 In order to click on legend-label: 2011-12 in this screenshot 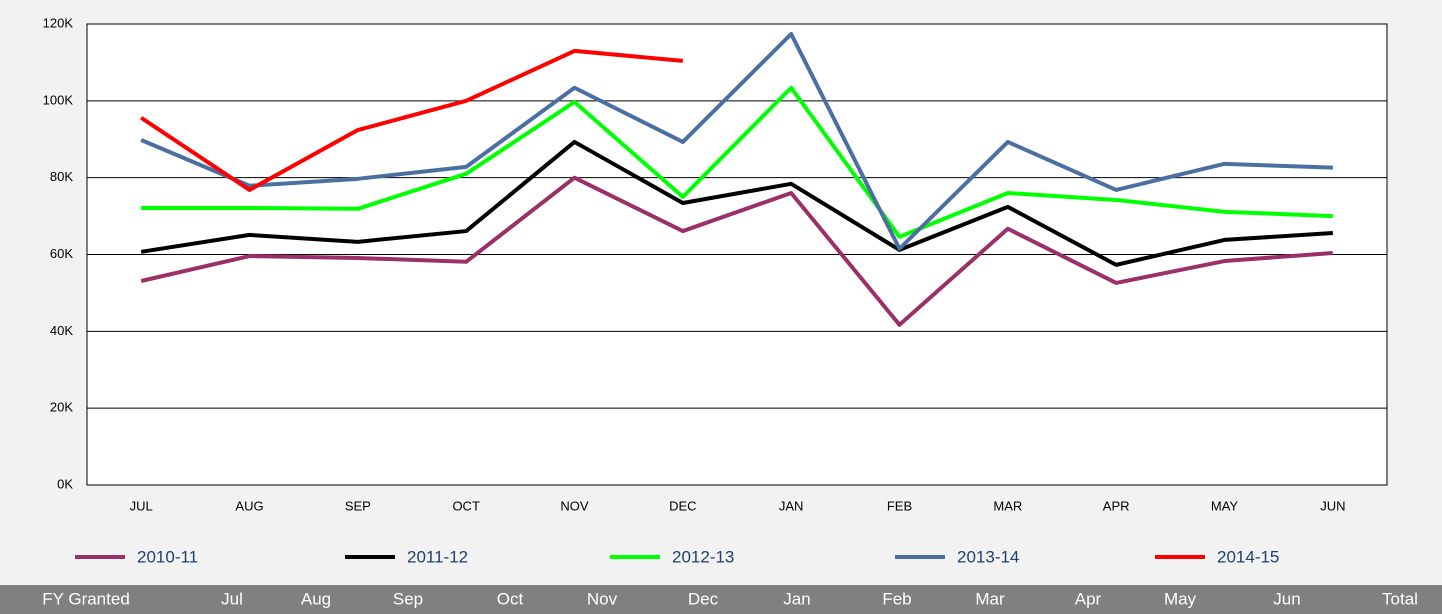, I will do `click(437, 556)`.